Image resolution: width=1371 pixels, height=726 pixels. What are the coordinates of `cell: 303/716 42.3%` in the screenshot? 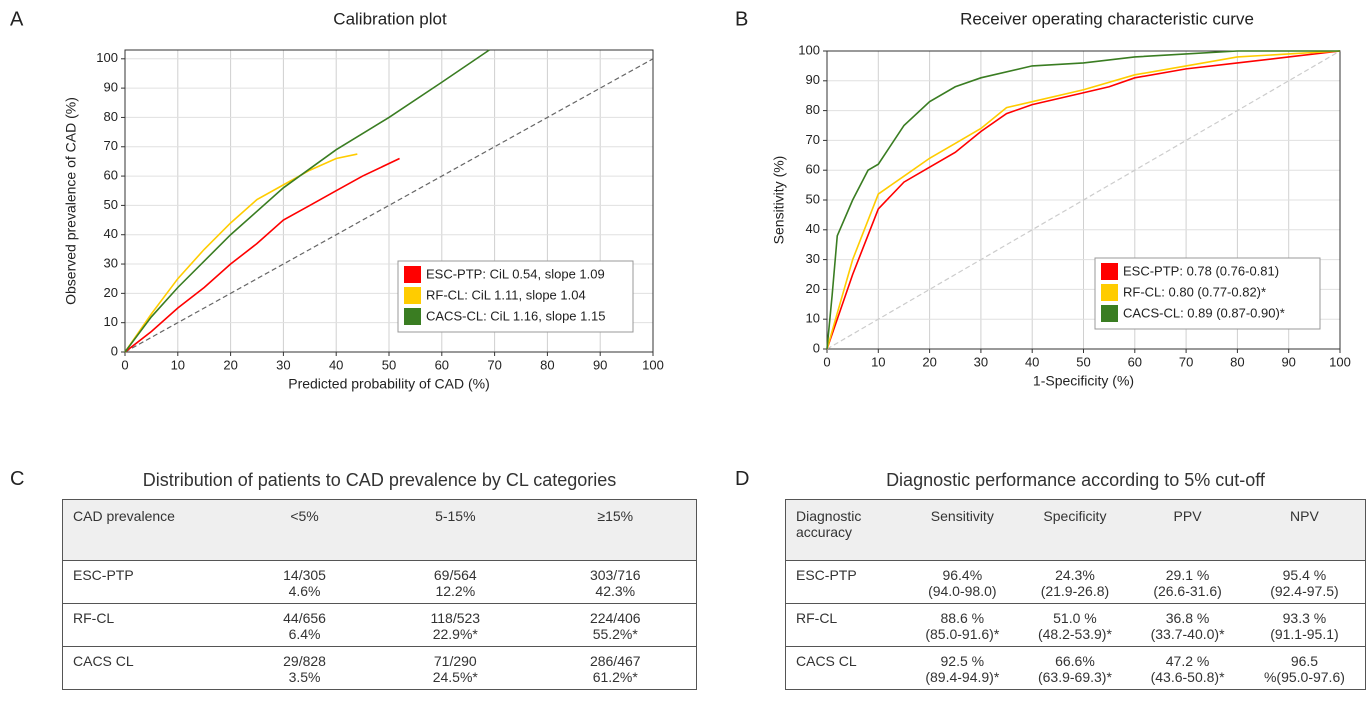 It's located at (615, 582).